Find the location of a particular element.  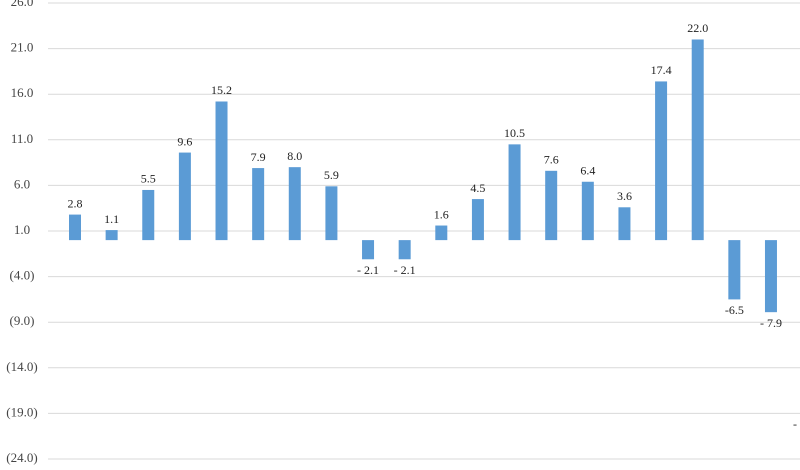

value-label: 5.5 is located at coordinates (148, 179).